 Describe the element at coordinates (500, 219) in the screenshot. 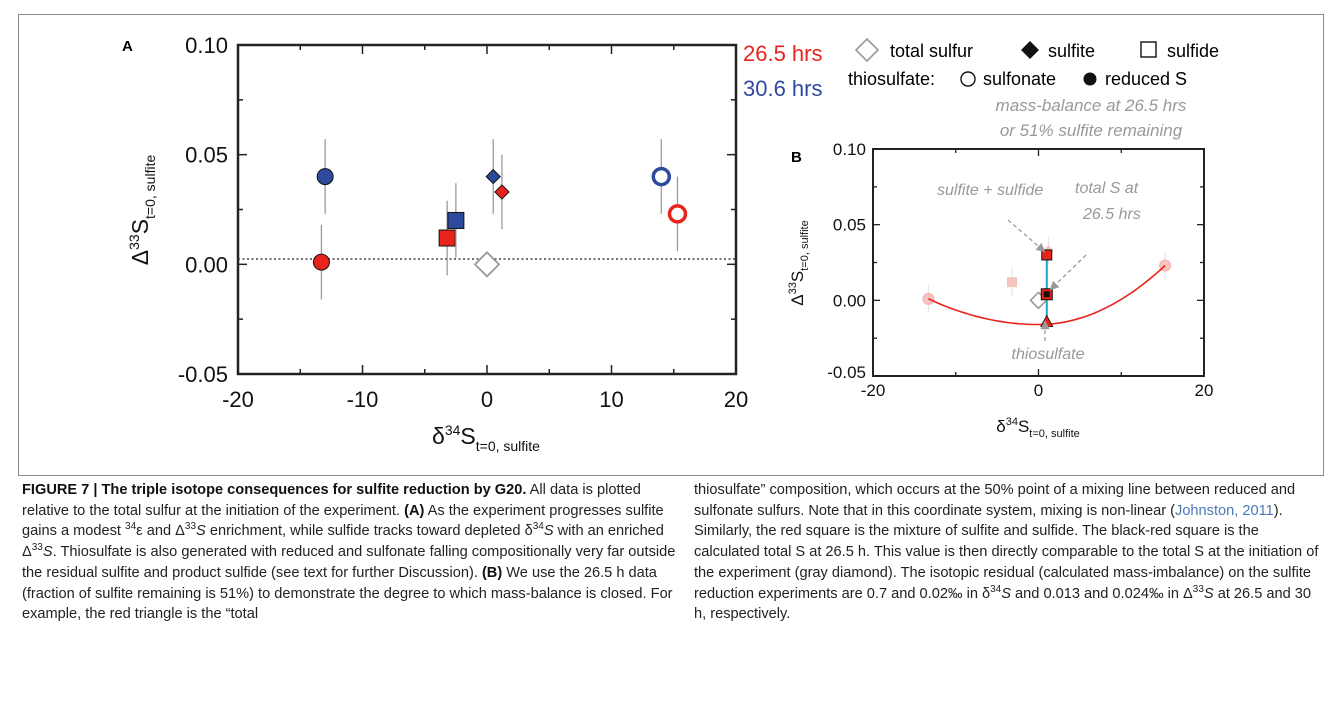

I see `panel-a-data-points` at that location.